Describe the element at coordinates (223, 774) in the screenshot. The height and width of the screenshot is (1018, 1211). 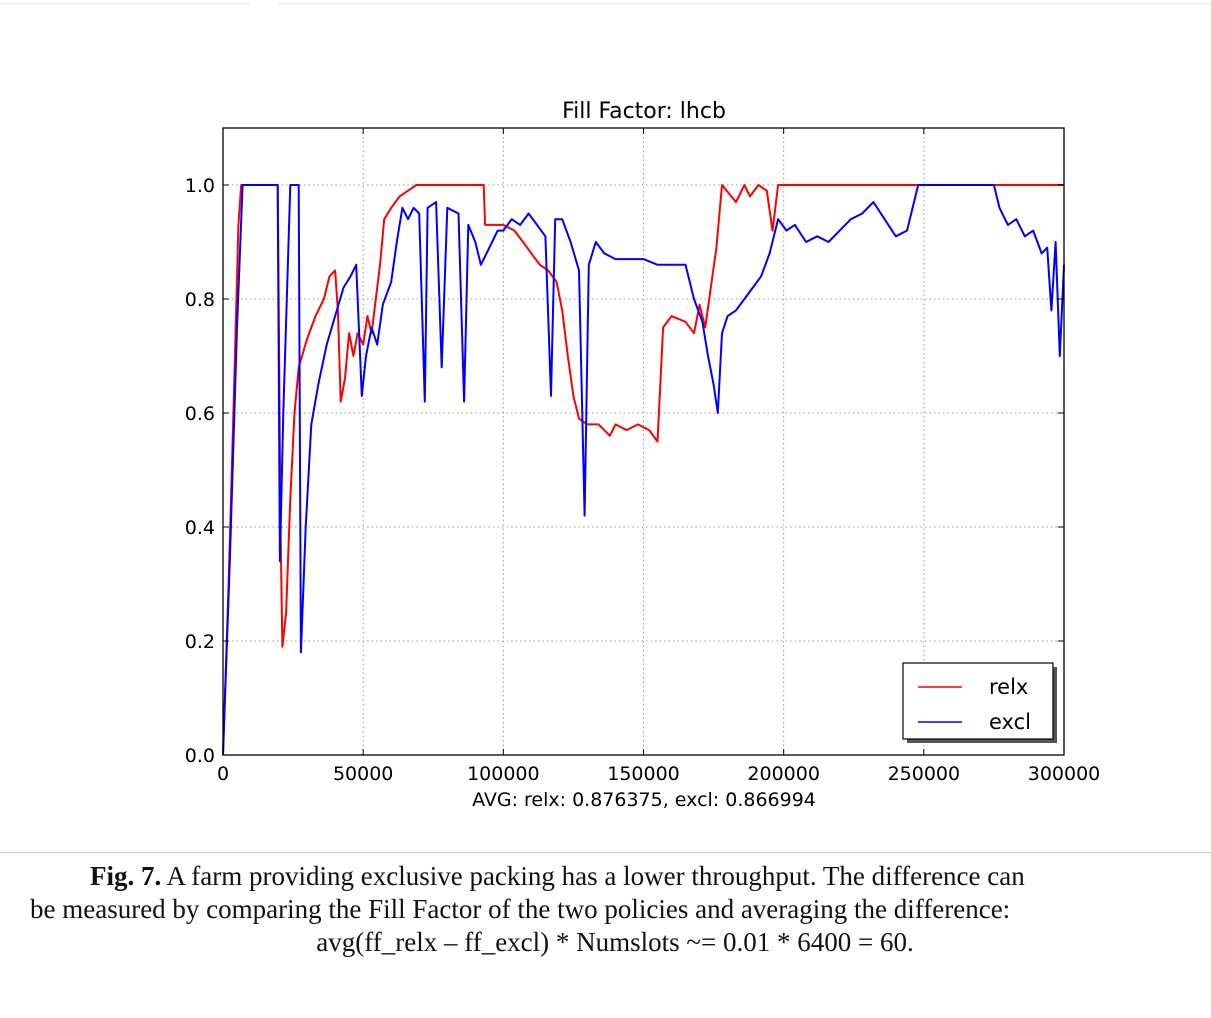
I see `x-tick-label: 0` at that location.